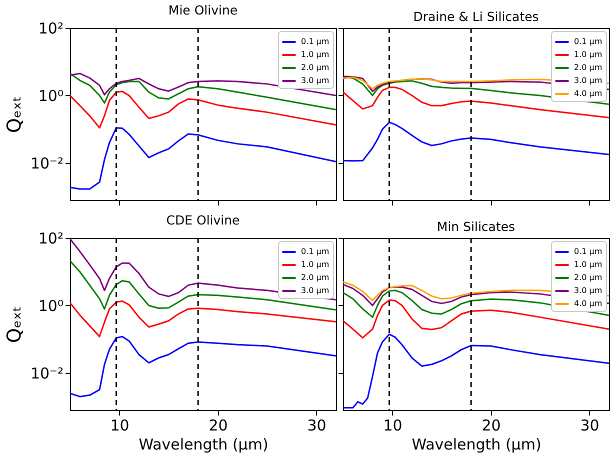 This screenshot has width=612, height=475. Describe the element at coordinates (203, 10) in the screenshot. I see `chart-title: Mie Olivine` at that location.